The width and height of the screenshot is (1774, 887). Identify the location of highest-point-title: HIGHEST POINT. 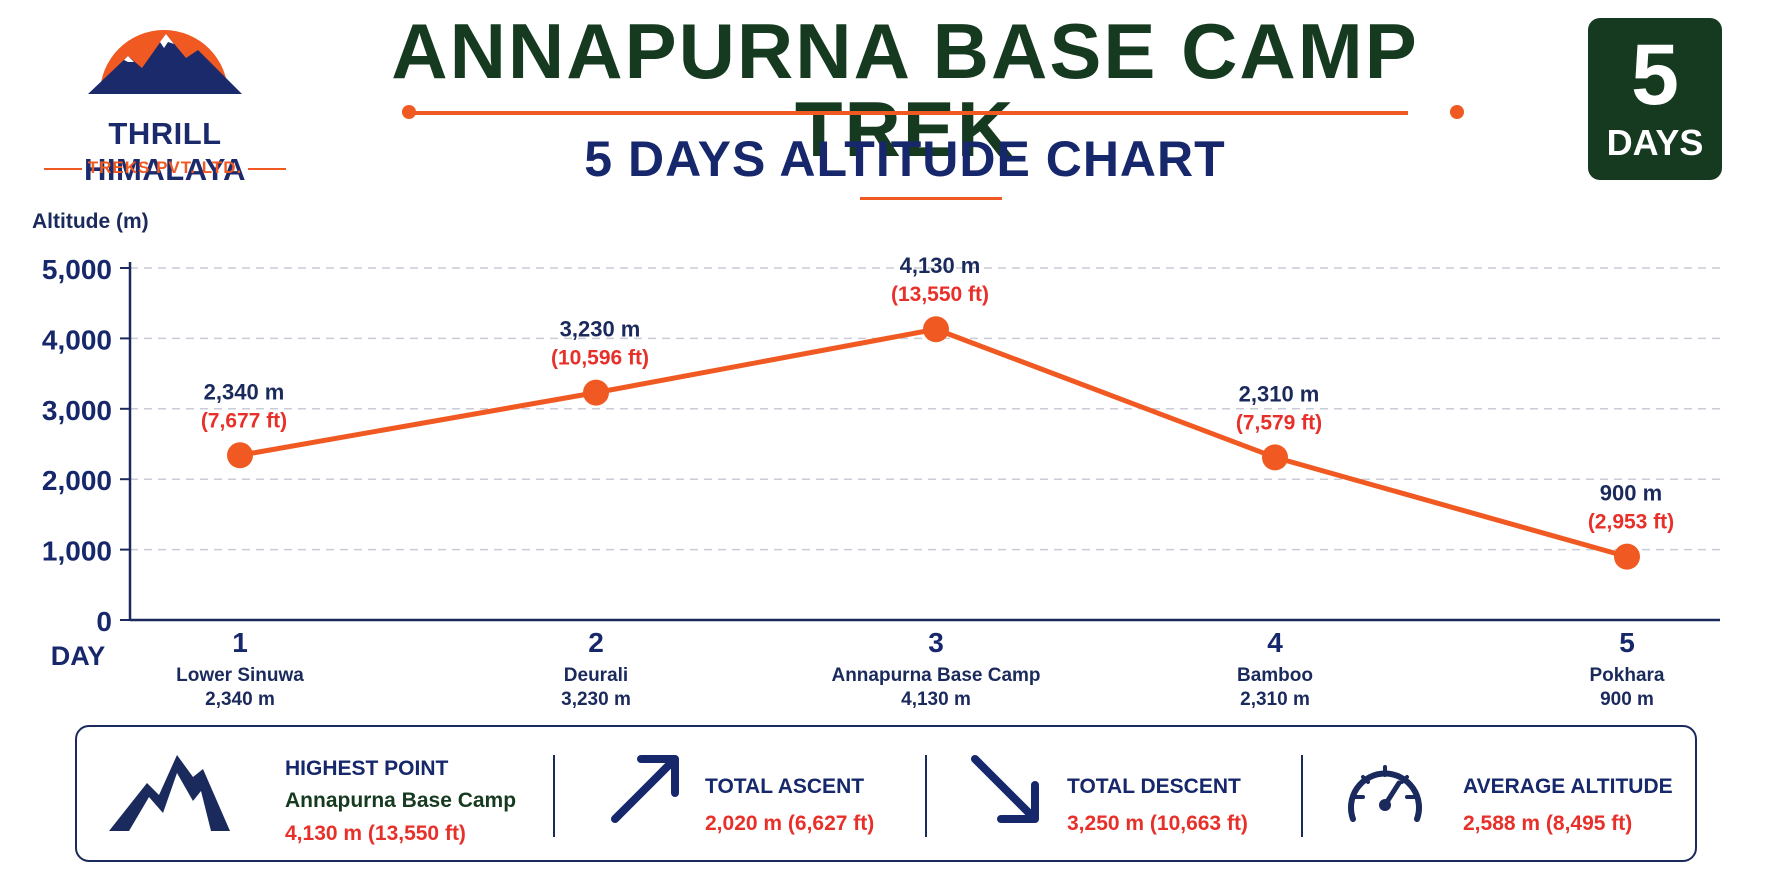
(367, 768).